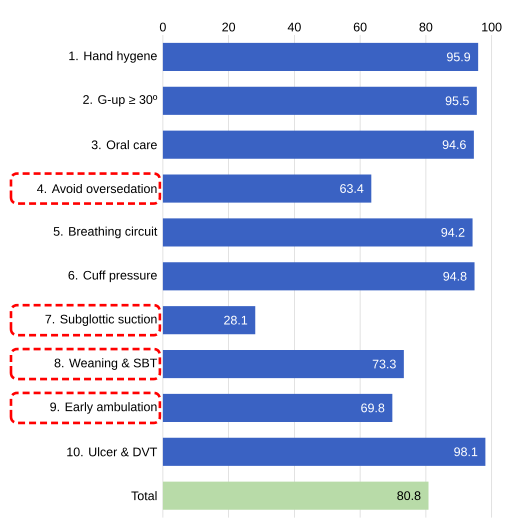 The height and width of the screenshot is (518, 505). What do you see at coordinates (360, 27) in the screenshot?
I see `x-tick-label: 60` at bounding box center [360, 27].